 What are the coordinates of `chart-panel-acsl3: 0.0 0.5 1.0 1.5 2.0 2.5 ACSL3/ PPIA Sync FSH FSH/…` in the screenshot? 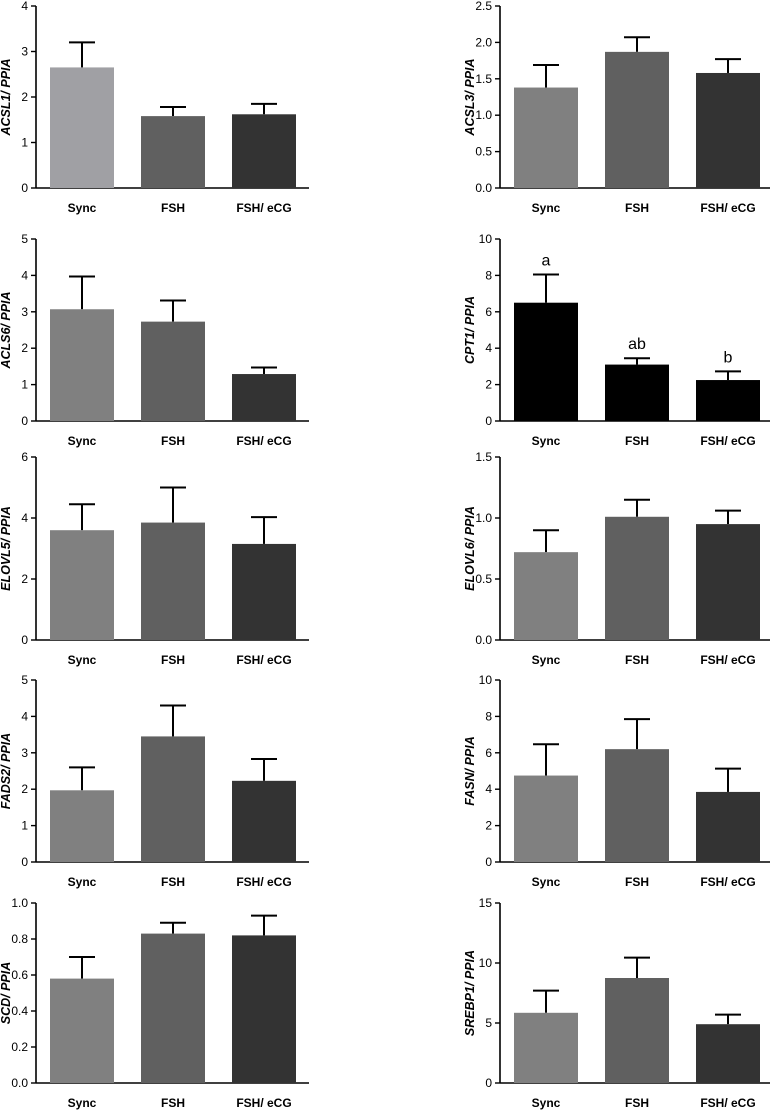 It's located at (616, 107).